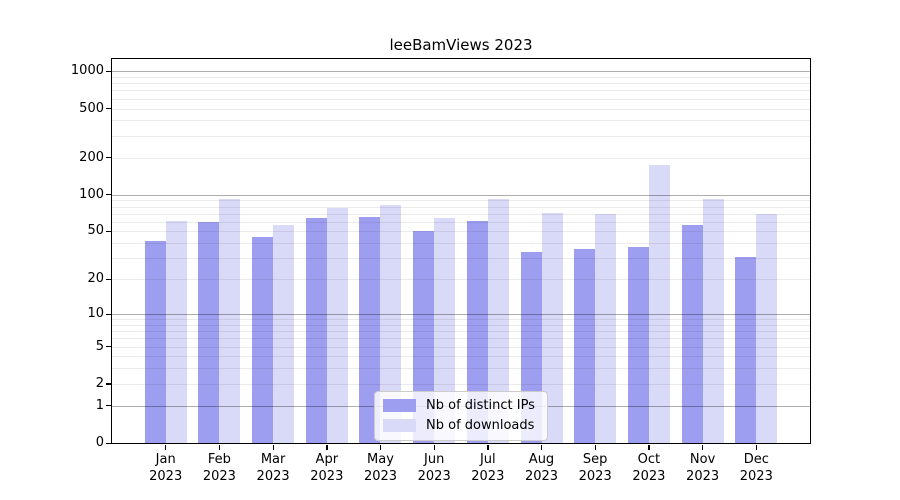 The image size is (900, 500). I want to click on x-tick-label-oct: Oct 2023, so click(649, 468).